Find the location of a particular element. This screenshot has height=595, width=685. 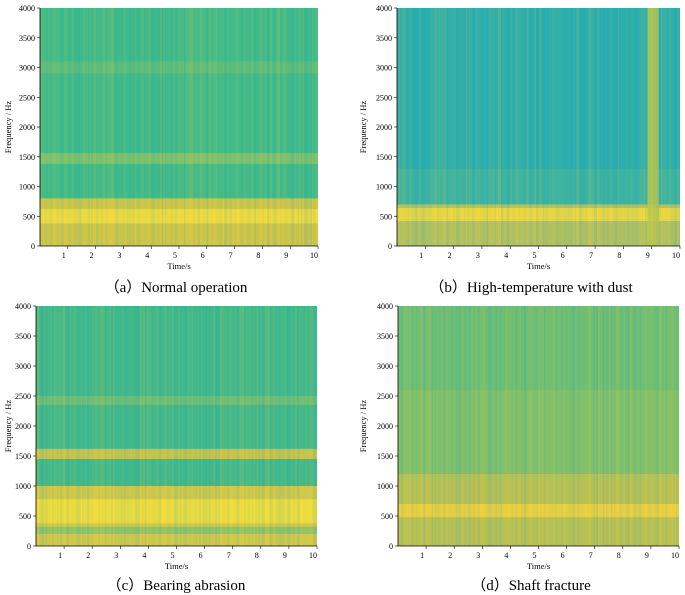

caption-c: （c）Bearing abrasion is located at coordinates (176, 586).